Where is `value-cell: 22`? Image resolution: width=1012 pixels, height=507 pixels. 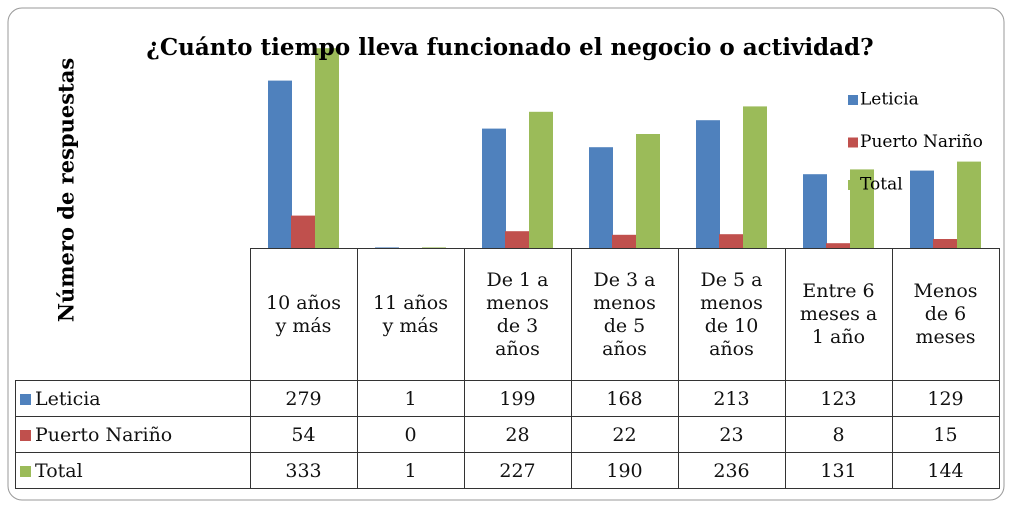 value-cell: 22 is located at coordinates (624, 434).